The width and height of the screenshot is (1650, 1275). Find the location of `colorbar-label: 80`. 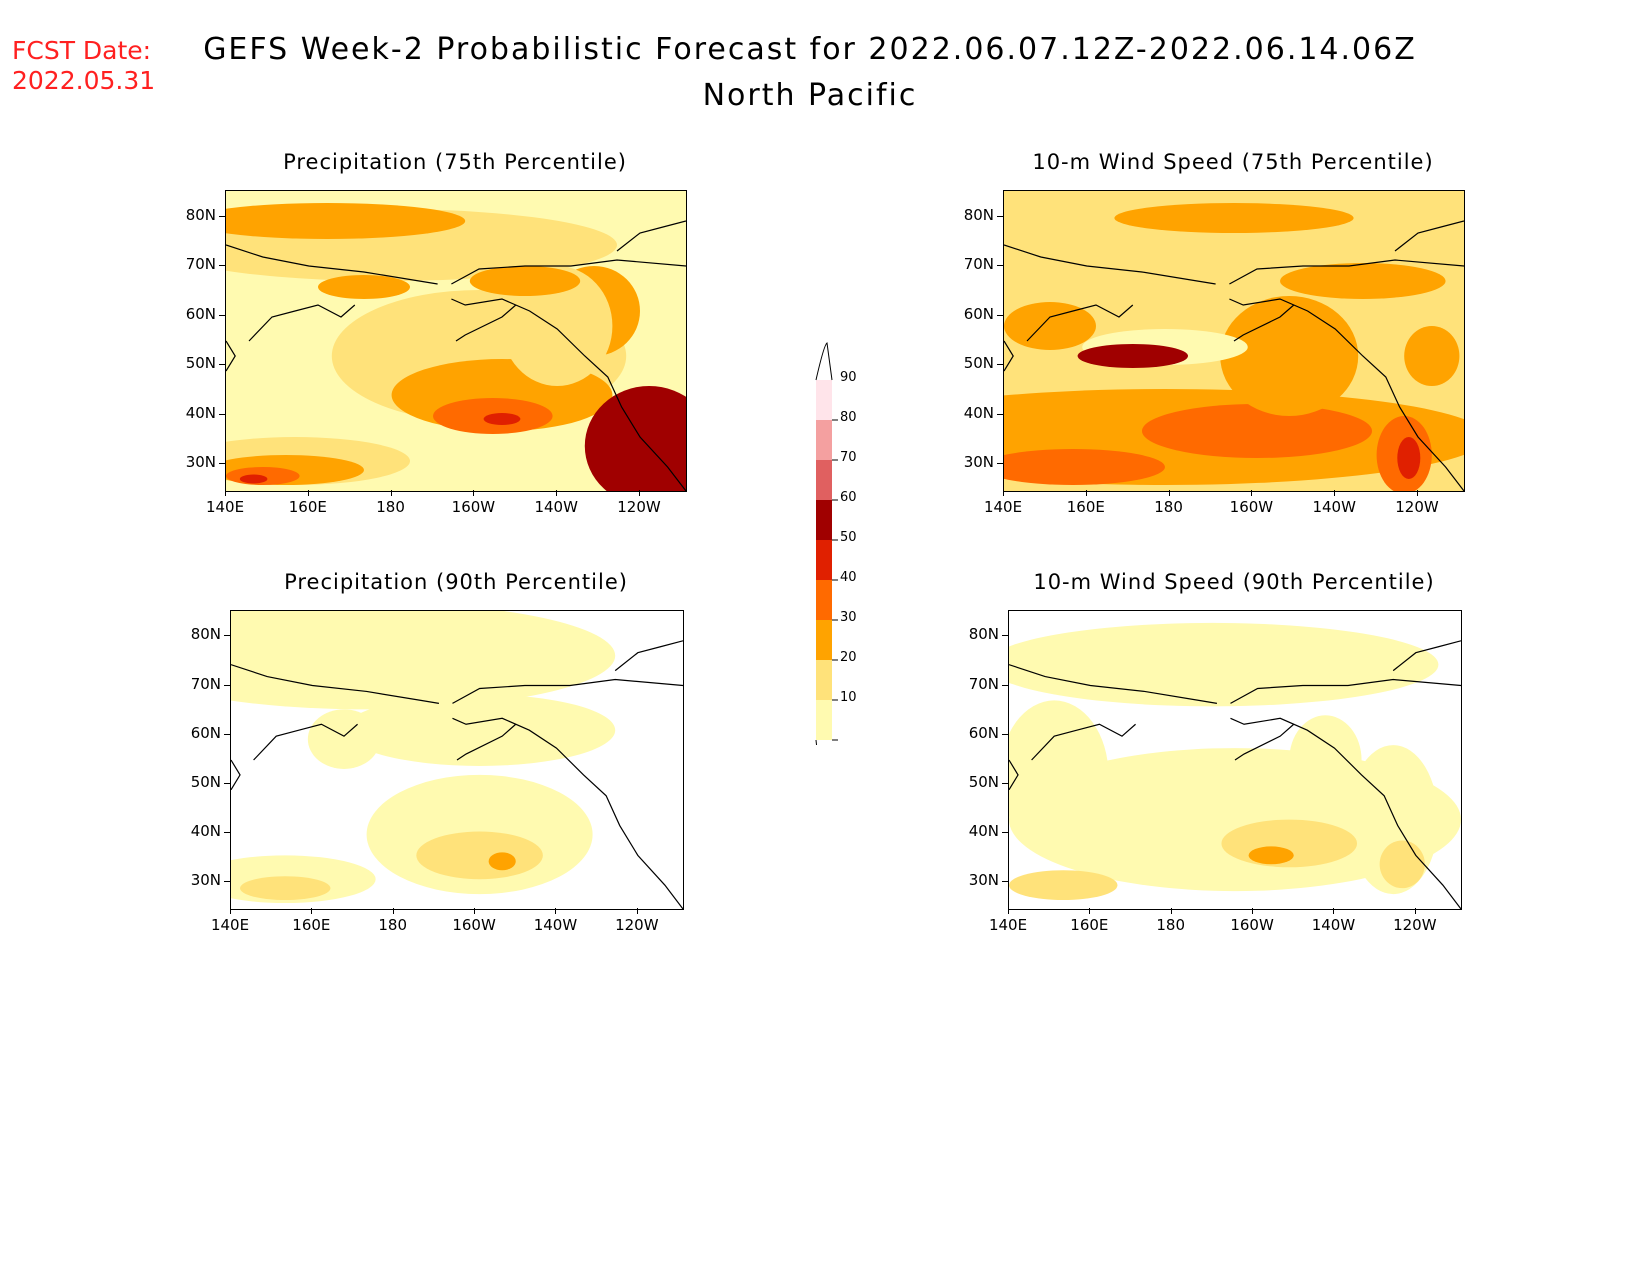

colorbar-label: 80 is located at coordinates (848, 417).